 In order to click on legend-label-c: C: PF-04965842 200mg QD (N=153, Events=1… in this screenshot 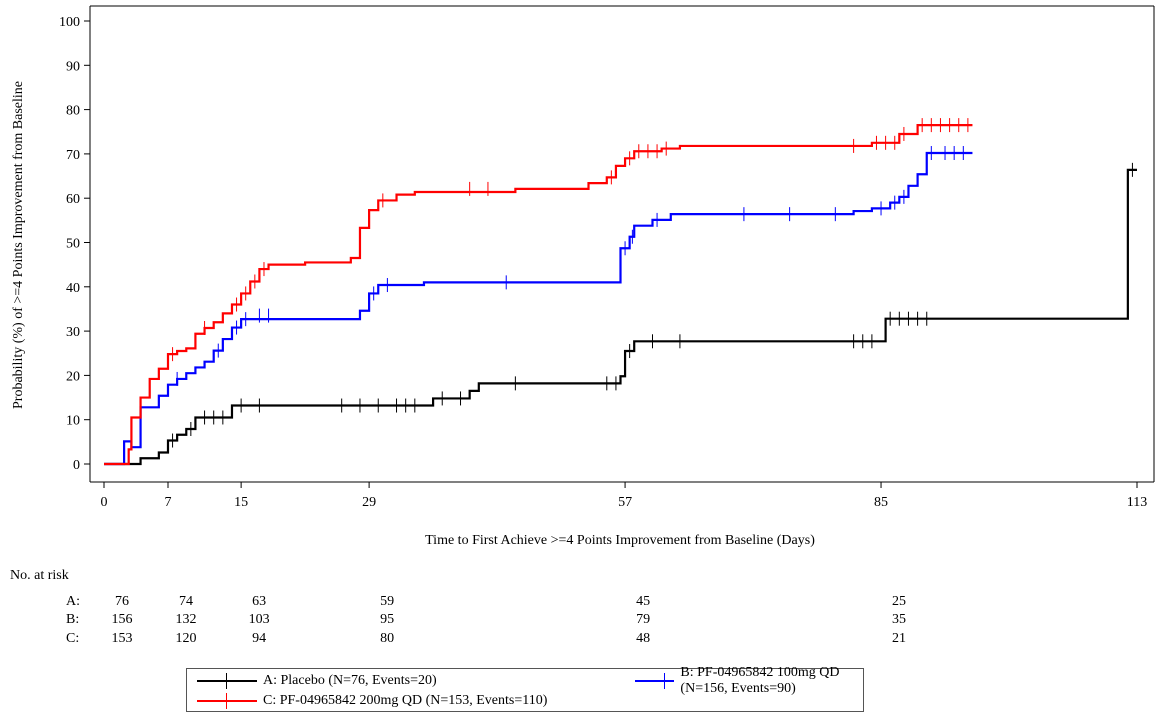, I will do `click(405, 700)`.